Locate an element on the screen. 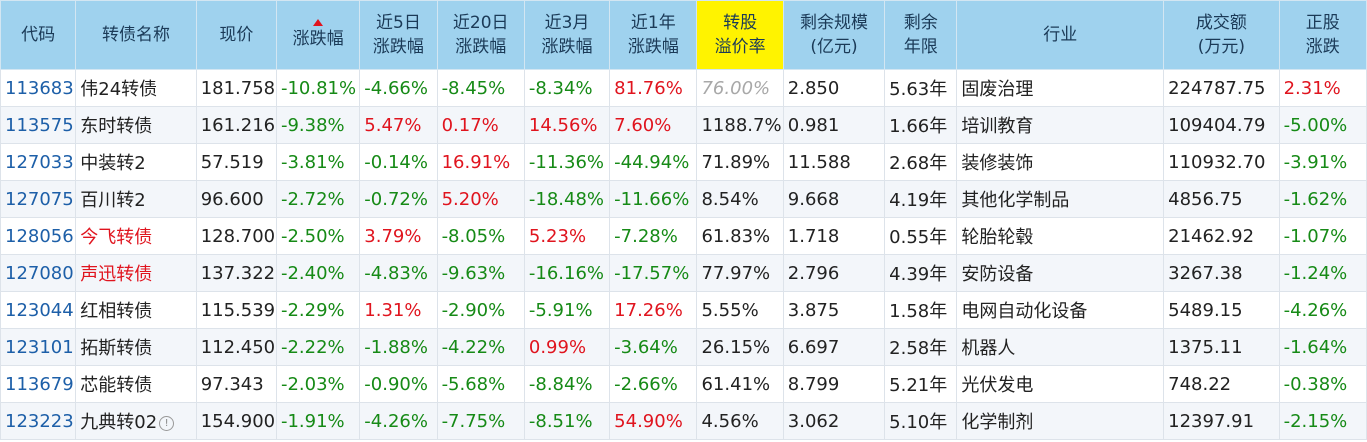 Image resolution: width=1367 pixels, height=442 pixels. cell-chg1y: -17.57% is located at coordinates (653, 273).